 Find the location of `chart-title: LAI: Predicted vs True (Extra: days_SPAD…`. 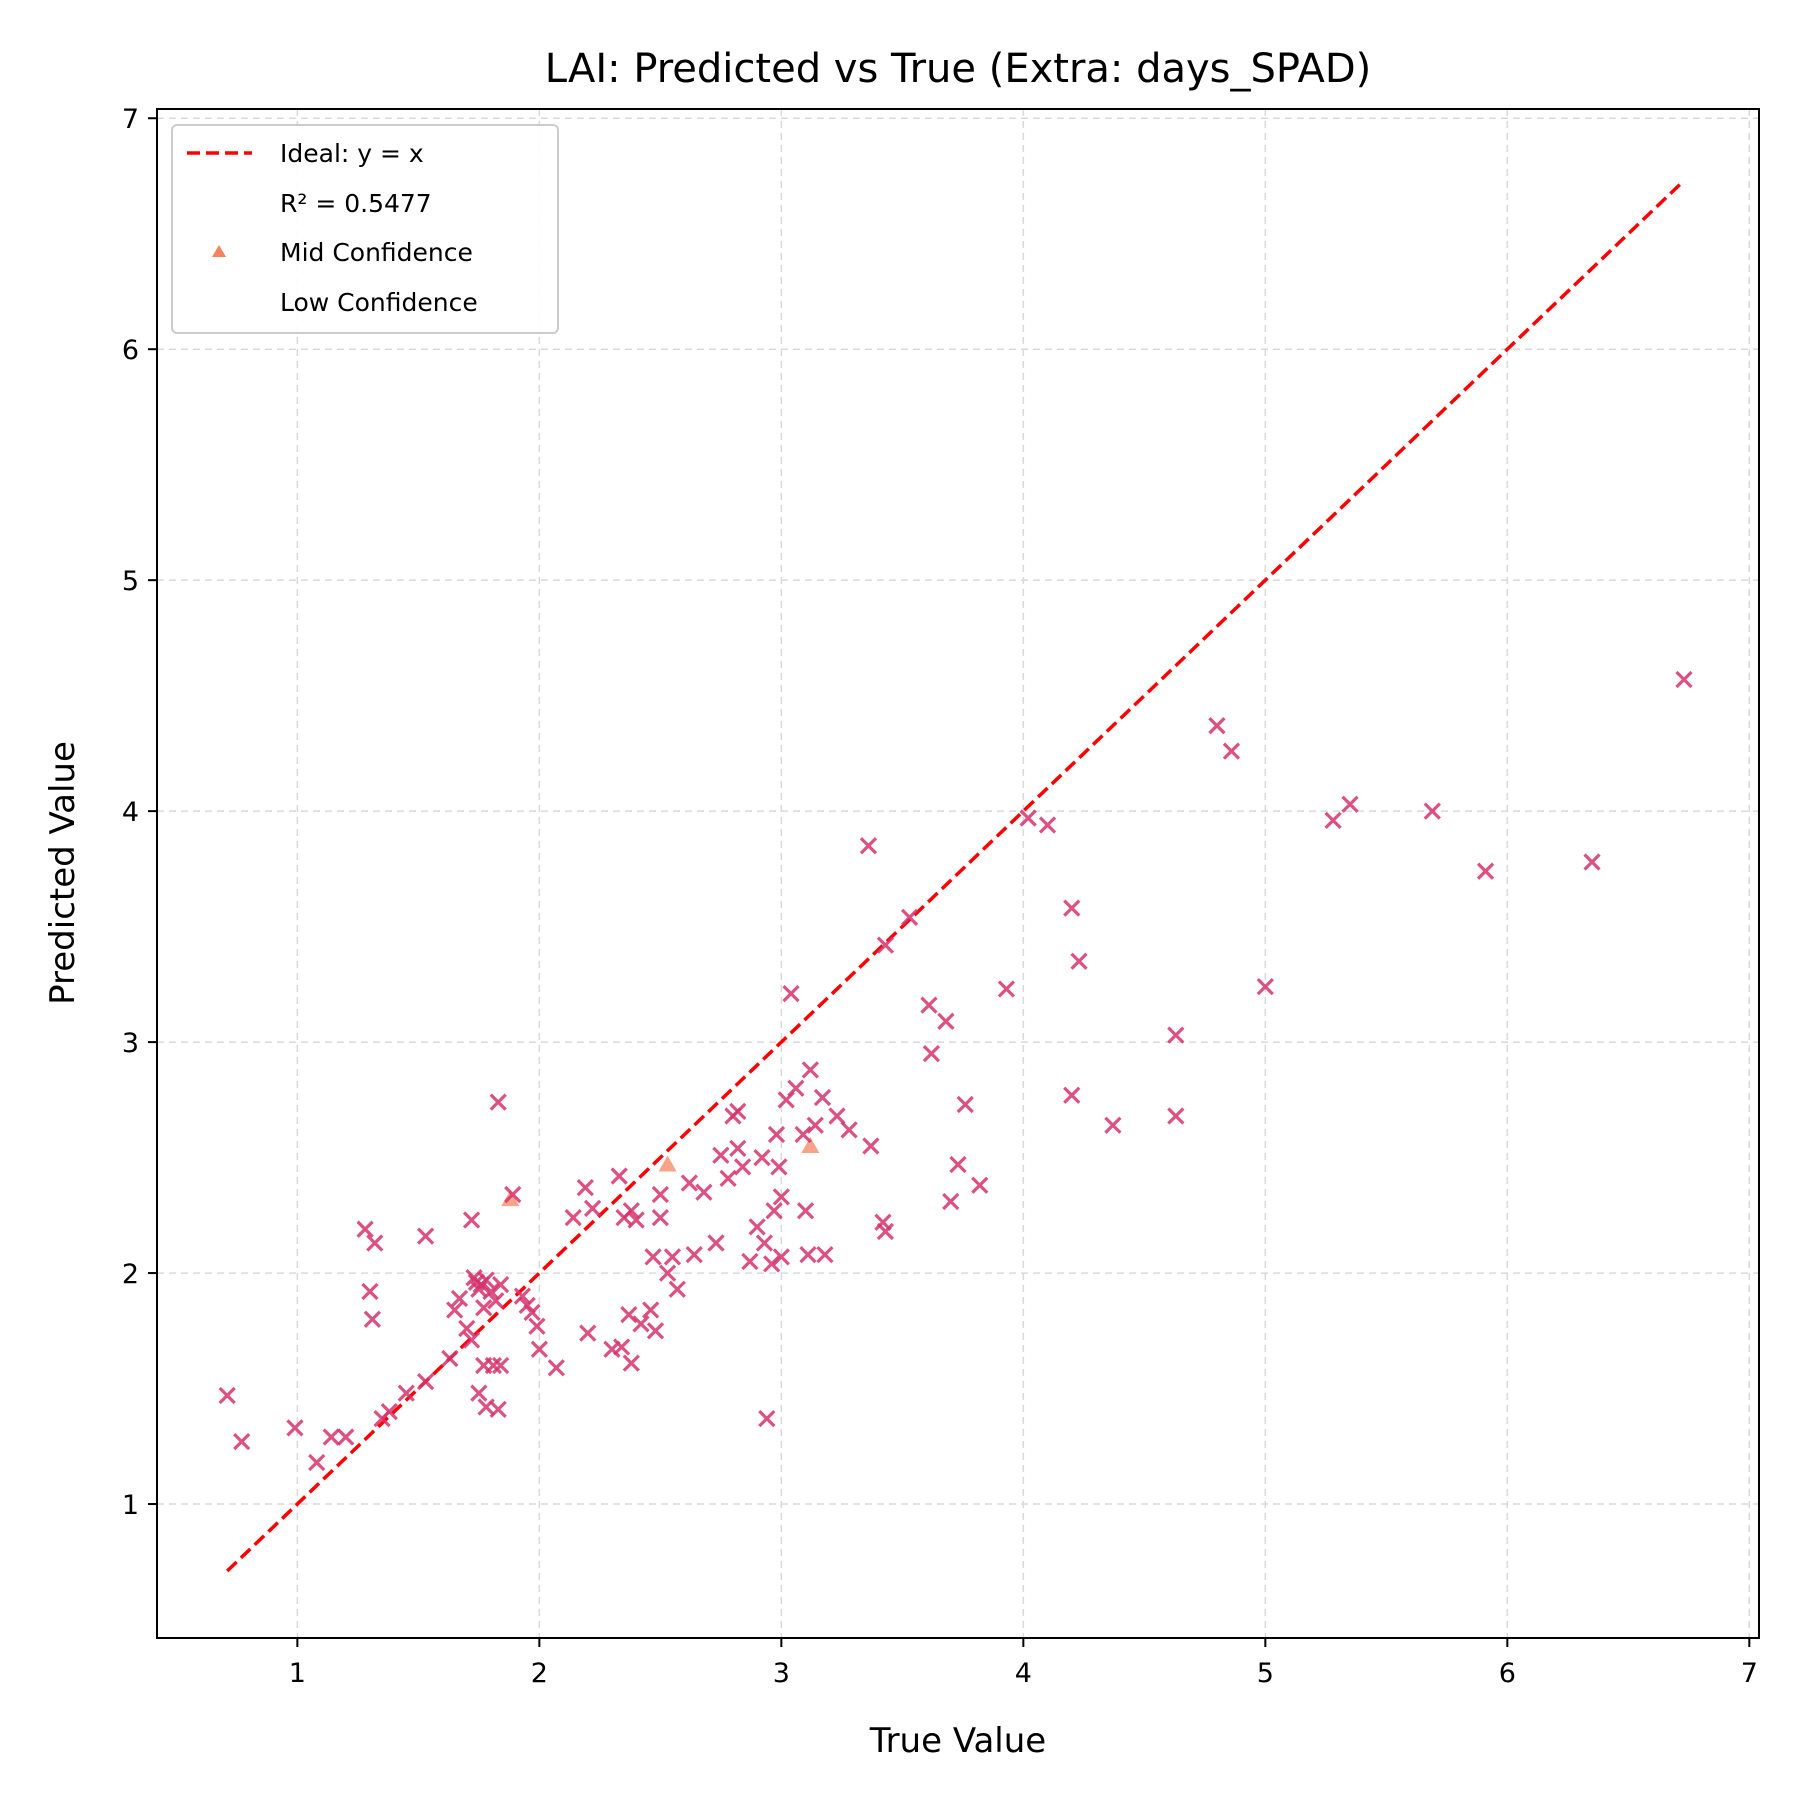

chart-title: LAI: Predicted vs True (Extra: days_SPAD… is located at coordinates (958, 69).